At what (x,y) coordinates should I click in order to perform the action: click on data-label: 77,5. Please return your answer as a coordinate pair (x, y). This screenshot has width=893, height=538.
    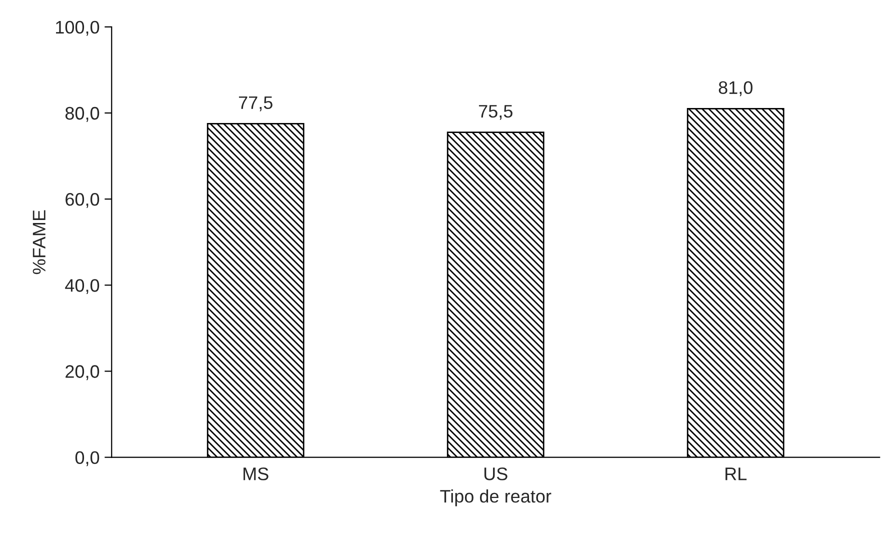
    Looking at the image, I should click on (255, 104).